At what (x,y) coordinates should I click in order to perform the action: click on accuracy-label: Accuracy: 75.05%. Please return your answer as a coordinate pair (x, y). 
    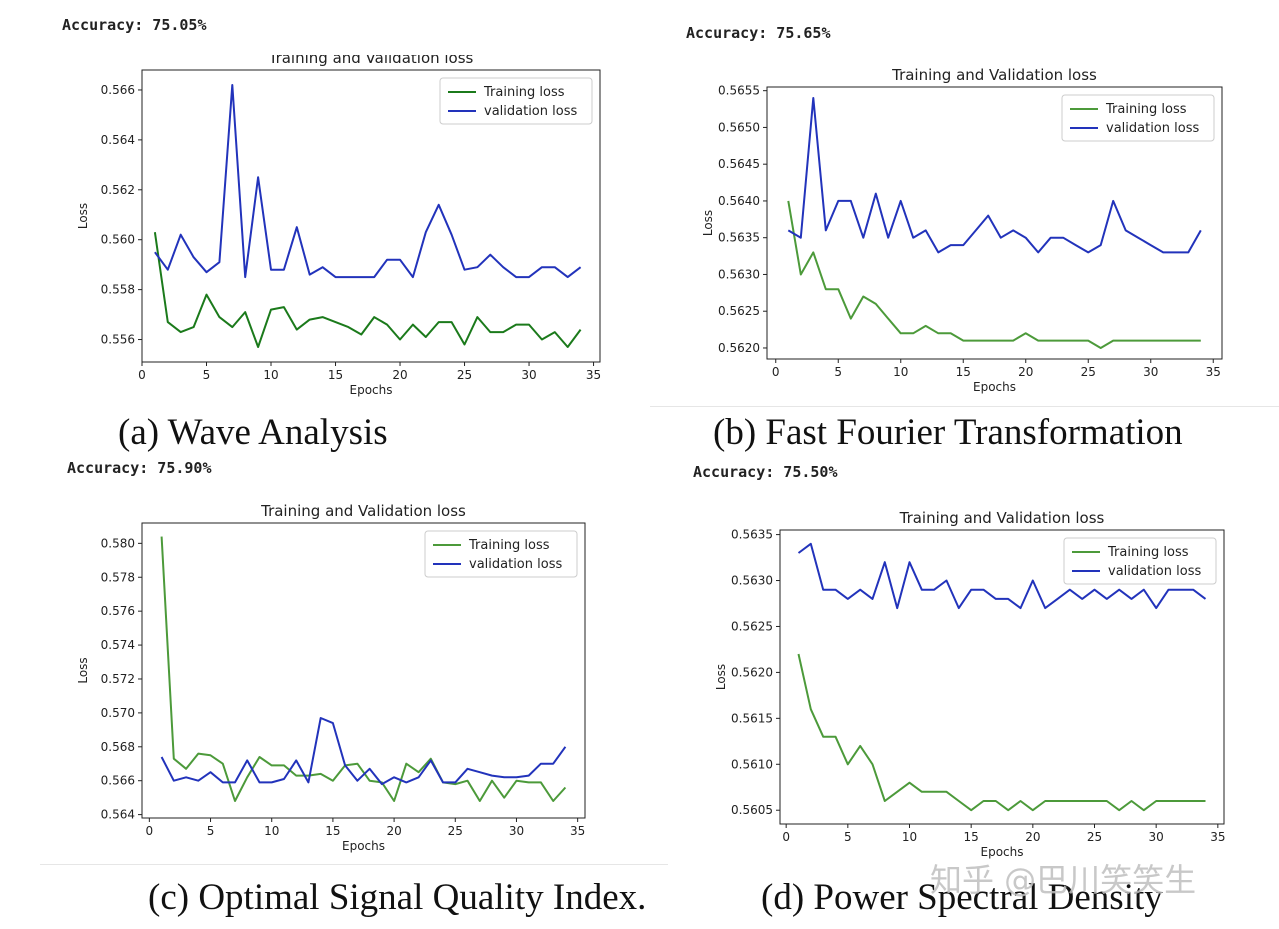
    Looking at the image, I should click on (134, 25).